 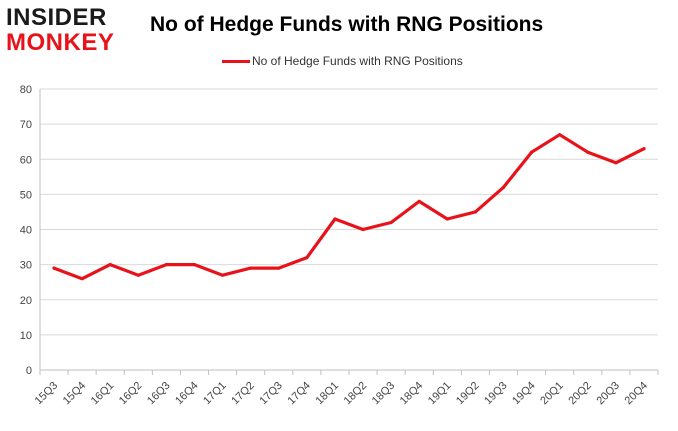 I want to click on logo-text-bottom: MONKEY, so click(x=60, y=42).